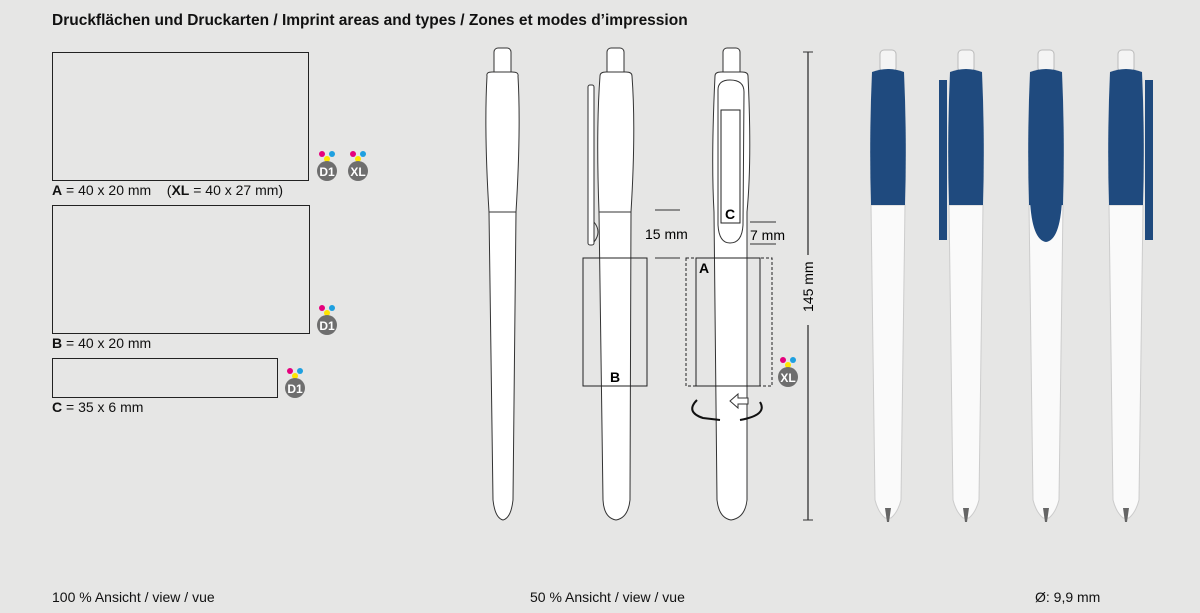  Describe the element at coordinates (666, 234) in the screenshot. I see `dimension-15mm: 15 mm` at that location.